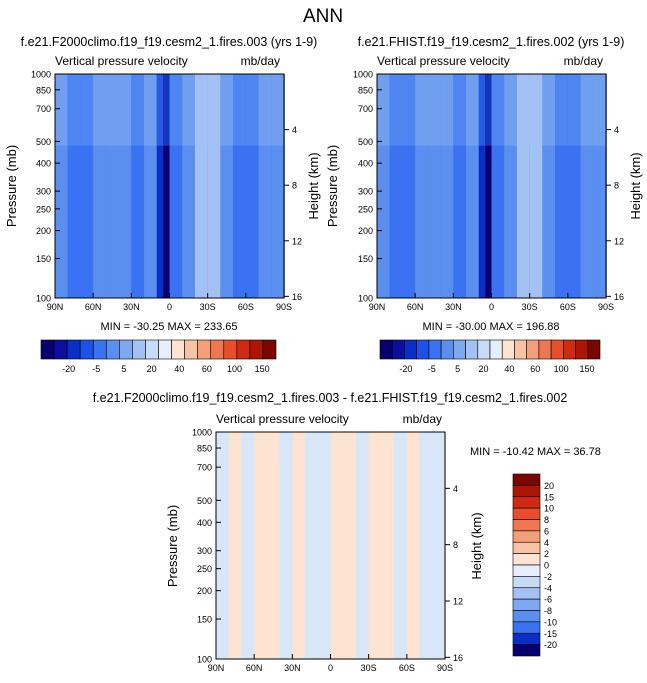 The width and height of the screenshot is (647, 683). What do you see at coordinates (323, 16) in the screenshot?
I see `page-title: ANN` at bounding box center [323, 16].